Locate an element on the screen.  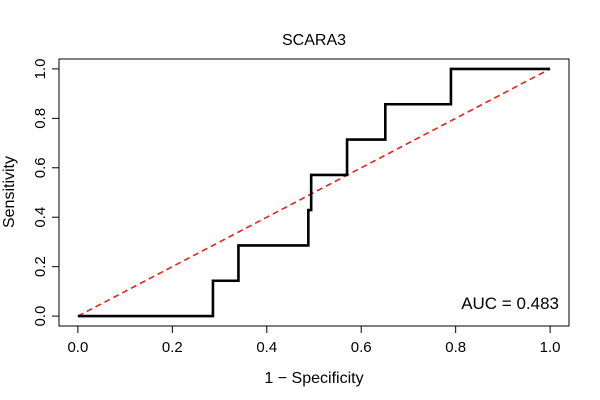
x-tick-label: 0.6 is located at coordinates (361, 347).